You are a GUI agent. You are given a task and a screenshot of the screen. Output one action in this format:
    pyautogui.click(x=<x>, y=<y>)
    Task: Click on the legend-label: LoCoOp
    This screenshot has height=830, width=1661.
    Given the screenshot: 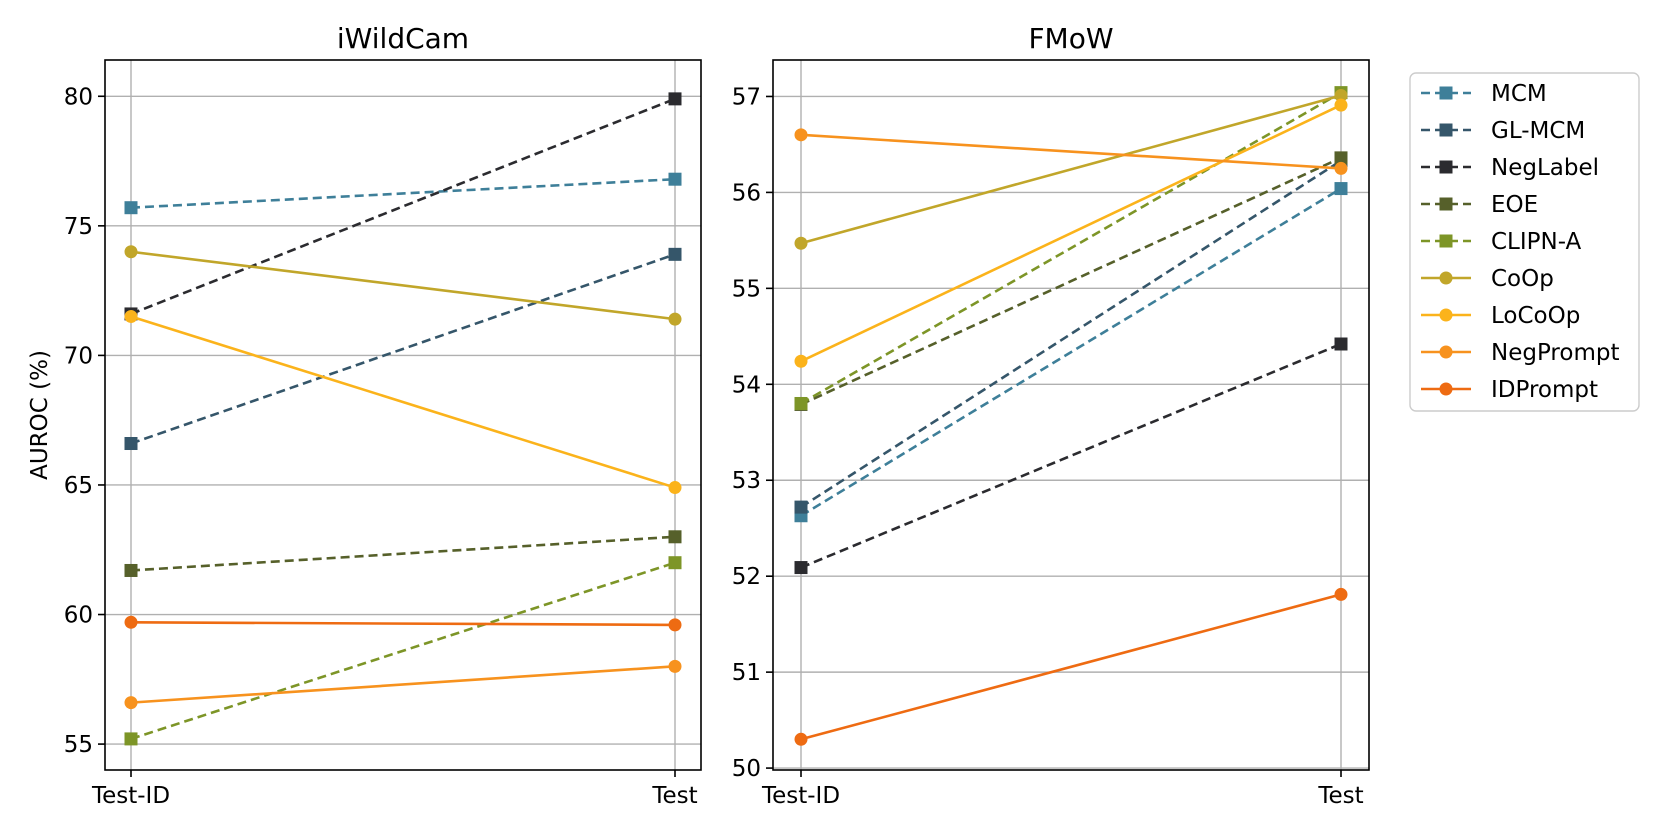 What is the action you would take?
    pyautogui.click(x=1535, y=316)
    